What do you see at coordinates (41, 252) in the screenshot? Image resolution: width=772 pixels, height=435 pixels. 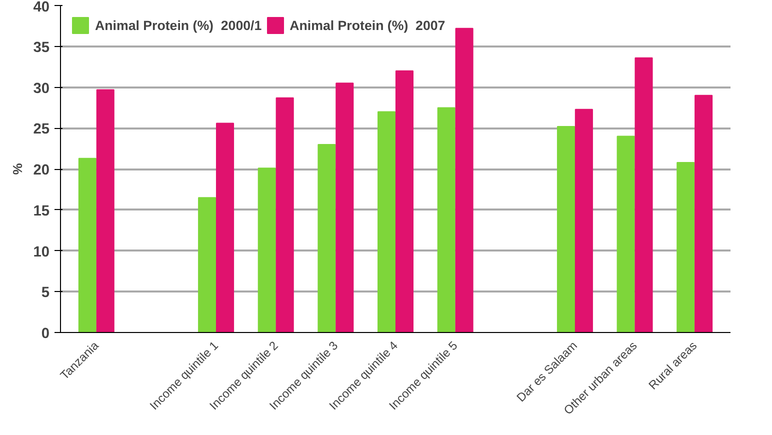 I see `y-tick-label: 10` at bounding box center [41, 252].